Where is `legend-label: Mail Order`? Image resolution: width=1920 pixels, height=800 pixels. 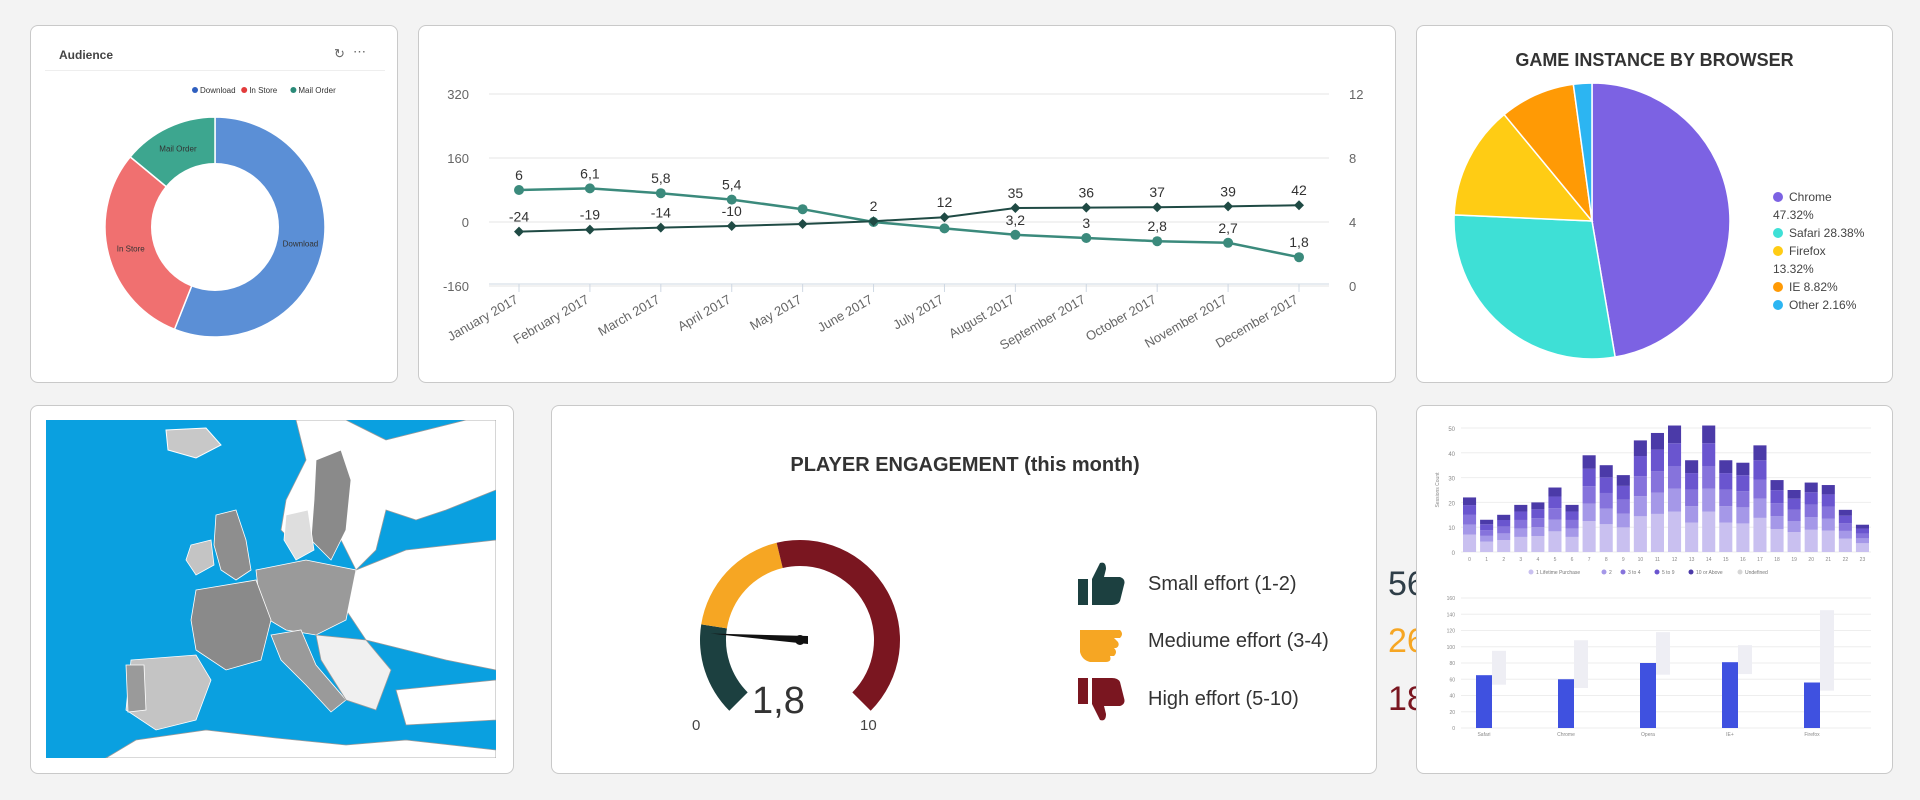 legend-label: Mail Order is located at coordinates (317, 90).